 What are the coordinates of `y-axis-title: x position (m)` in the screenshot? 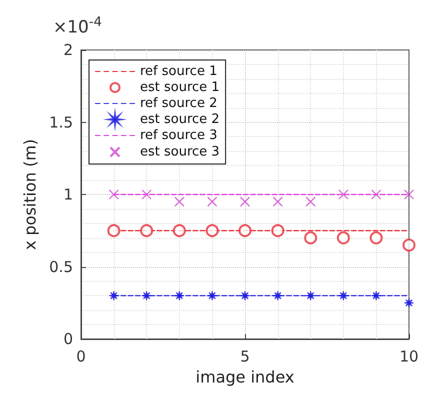 It's located at (30, 194).